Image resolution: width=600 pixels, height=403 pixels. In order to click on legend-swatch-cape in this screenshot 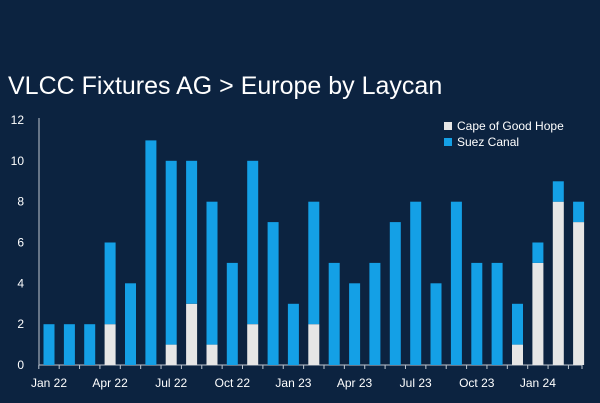, I will do `click(448, 126)`.